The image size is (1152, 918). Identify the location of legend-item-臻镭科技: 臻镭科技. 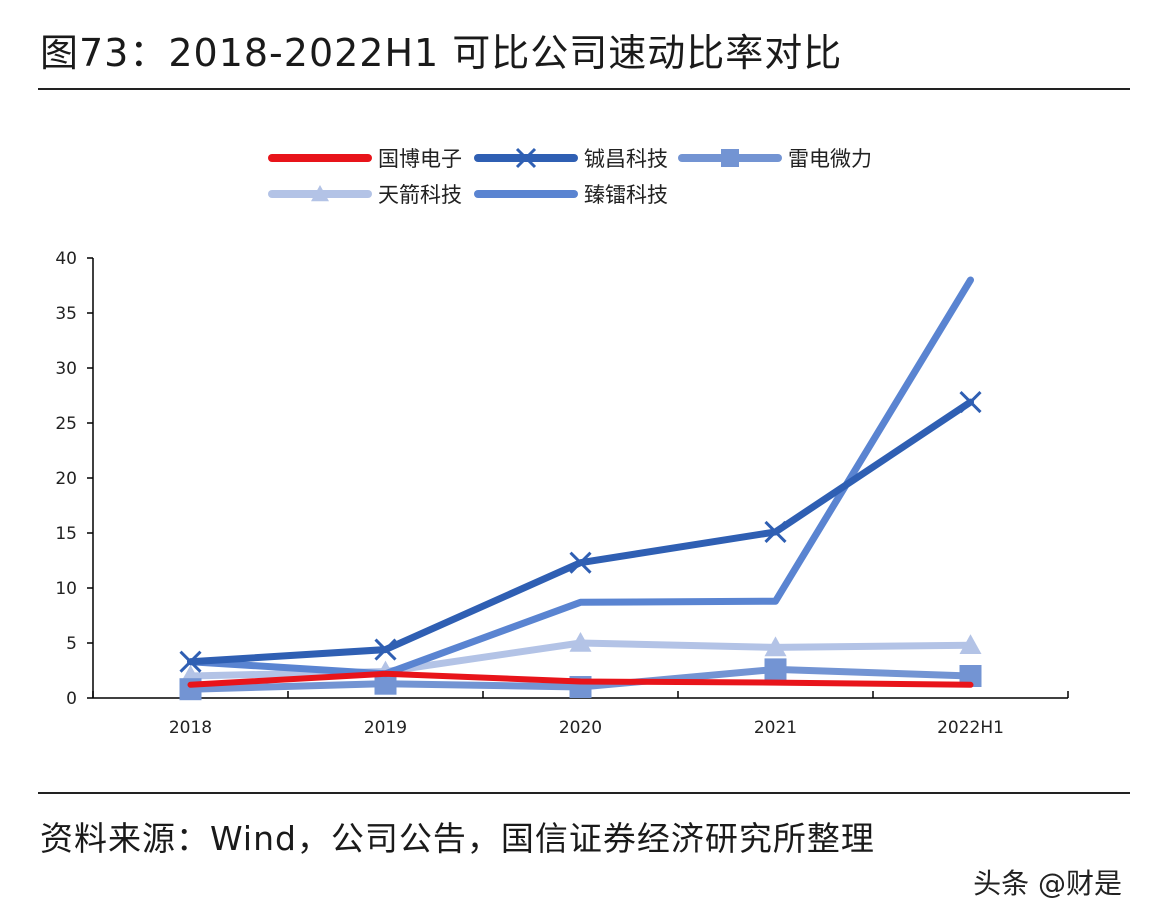
(571, 195).